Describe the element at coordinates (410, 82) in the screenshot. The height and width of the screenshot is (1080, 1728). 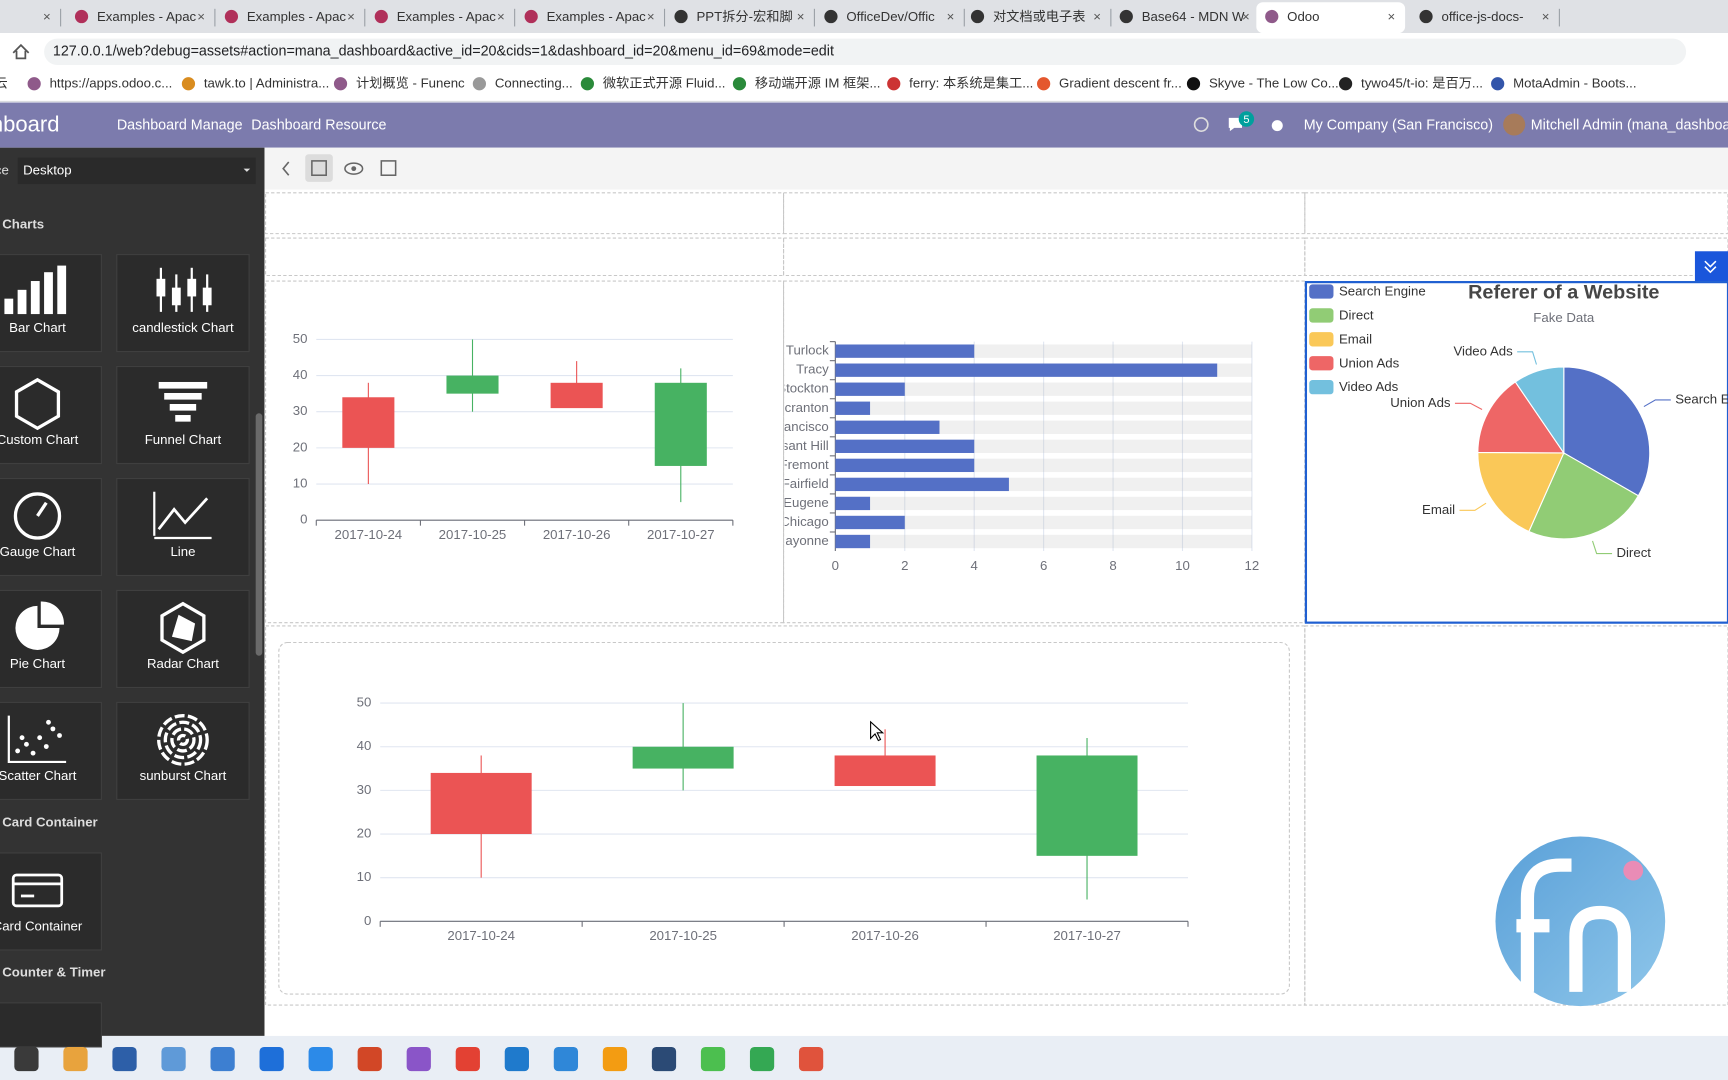
I see `bookmark: 计划概览 - Funenc` at that location.